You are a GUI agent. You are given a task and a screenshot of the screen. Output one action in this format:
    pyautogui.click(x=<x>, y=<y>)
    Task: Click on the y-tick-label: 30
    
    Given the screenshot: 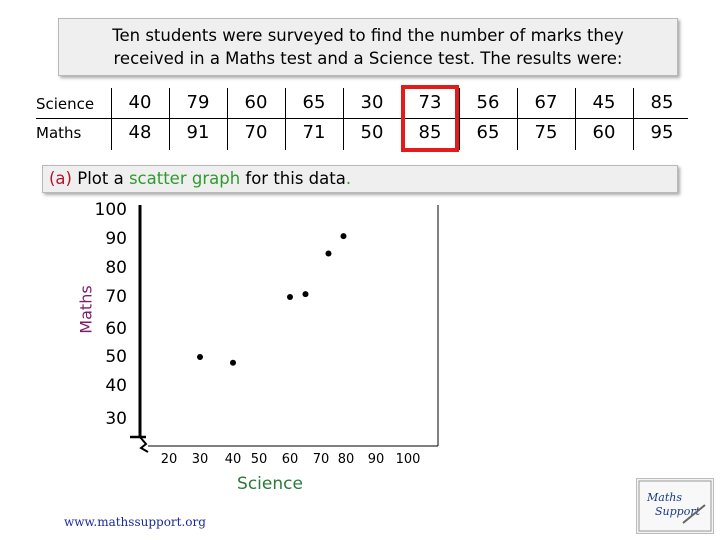 What is the action you would take?
    pyautogui.click(x=116, y=419)
    